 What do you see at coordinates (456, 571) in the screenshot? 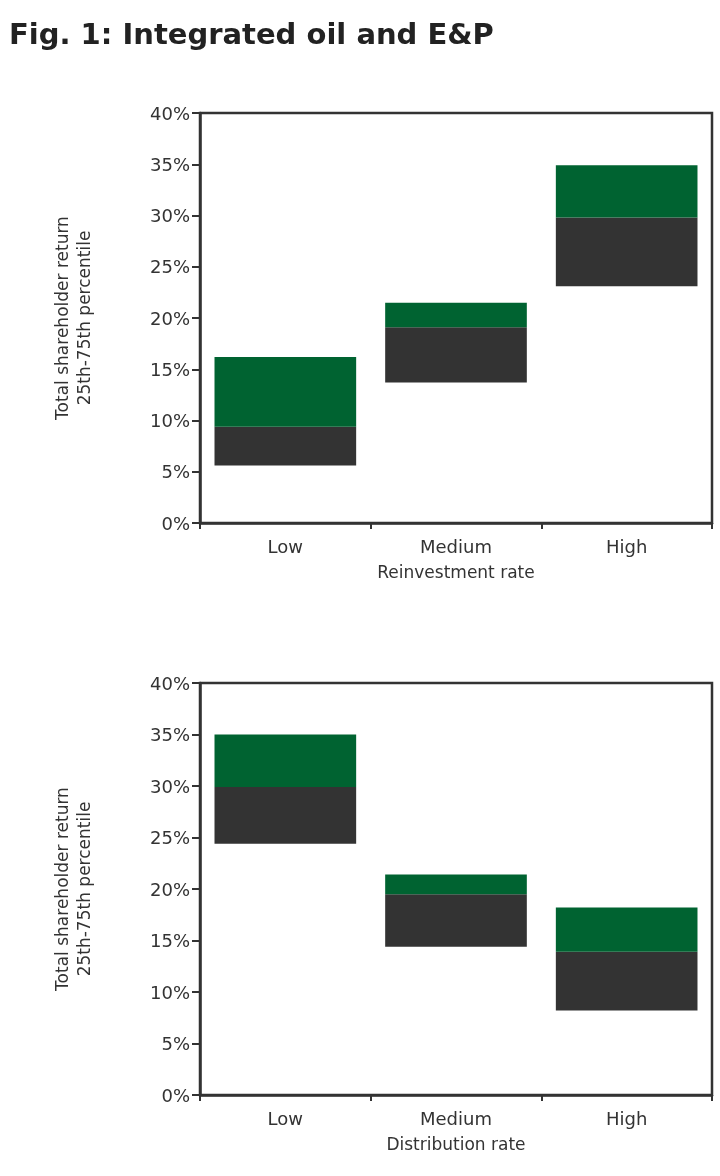
I see `x-axis-title: Reinvestment rate` at bounding box center [456, 571].